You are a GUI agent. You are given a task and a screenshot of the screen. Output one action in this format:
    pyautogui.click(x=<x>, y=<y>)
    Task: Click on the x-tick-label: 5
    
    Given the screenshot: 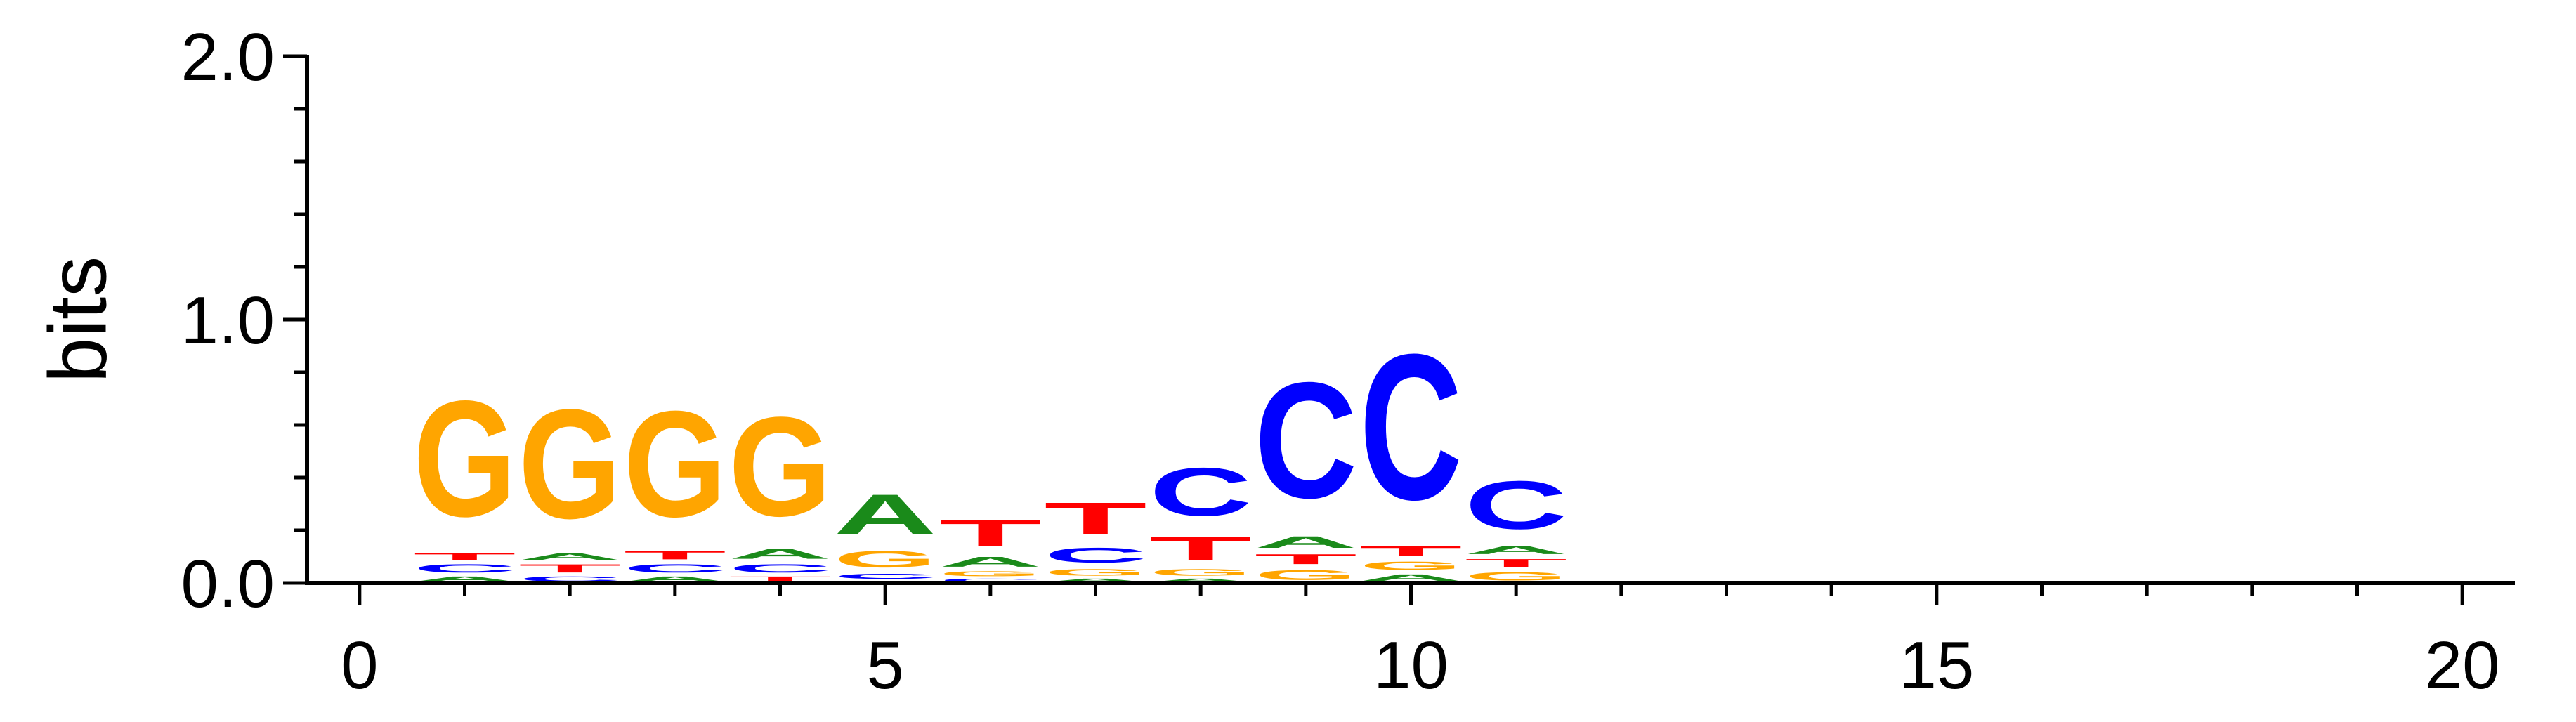 What is the action you would take?
    pyautogui.click(x=884, y=665)
    